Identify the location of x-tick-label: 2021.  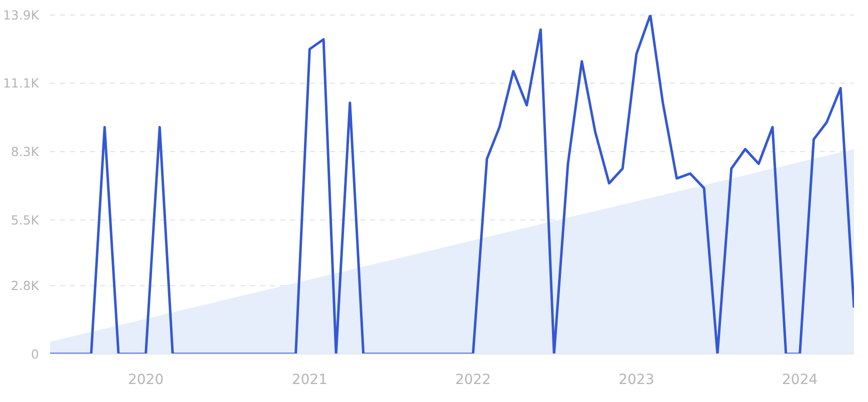
(310, 380).